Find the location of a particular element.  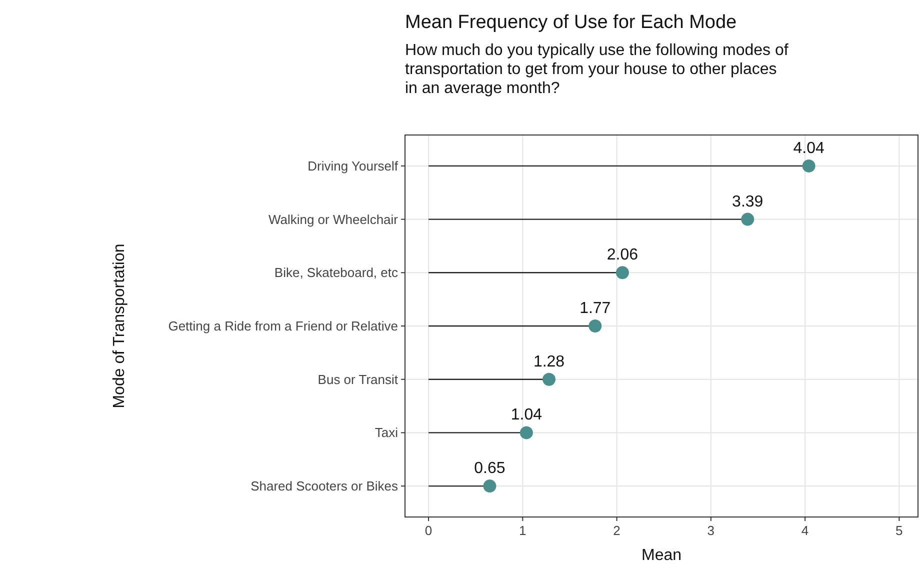

x-axis-title: Mean is located at coordinates (661, 555).